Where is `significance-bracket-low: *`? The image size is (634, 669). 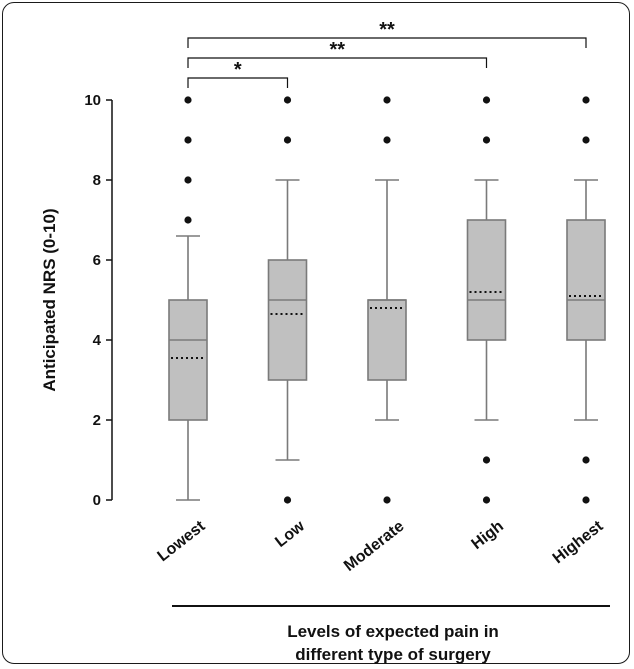 significance-bracket-low: * is located at coordinates (238, 73).